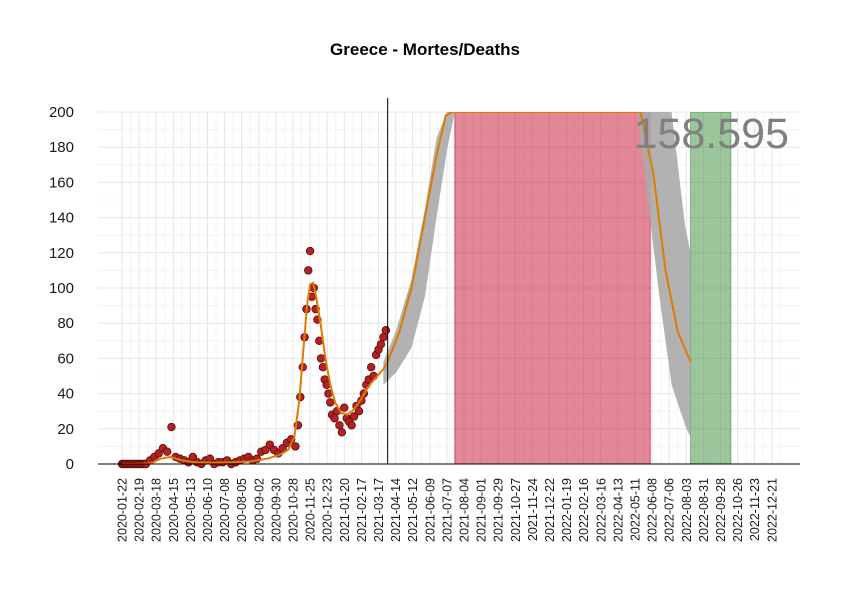 This screenshot has height=600, width=850. What do you see at coordinates (294, 510) in the screenshot?
I see `x-tick-label: 2020-10-28` at bounding box center [294, 510].